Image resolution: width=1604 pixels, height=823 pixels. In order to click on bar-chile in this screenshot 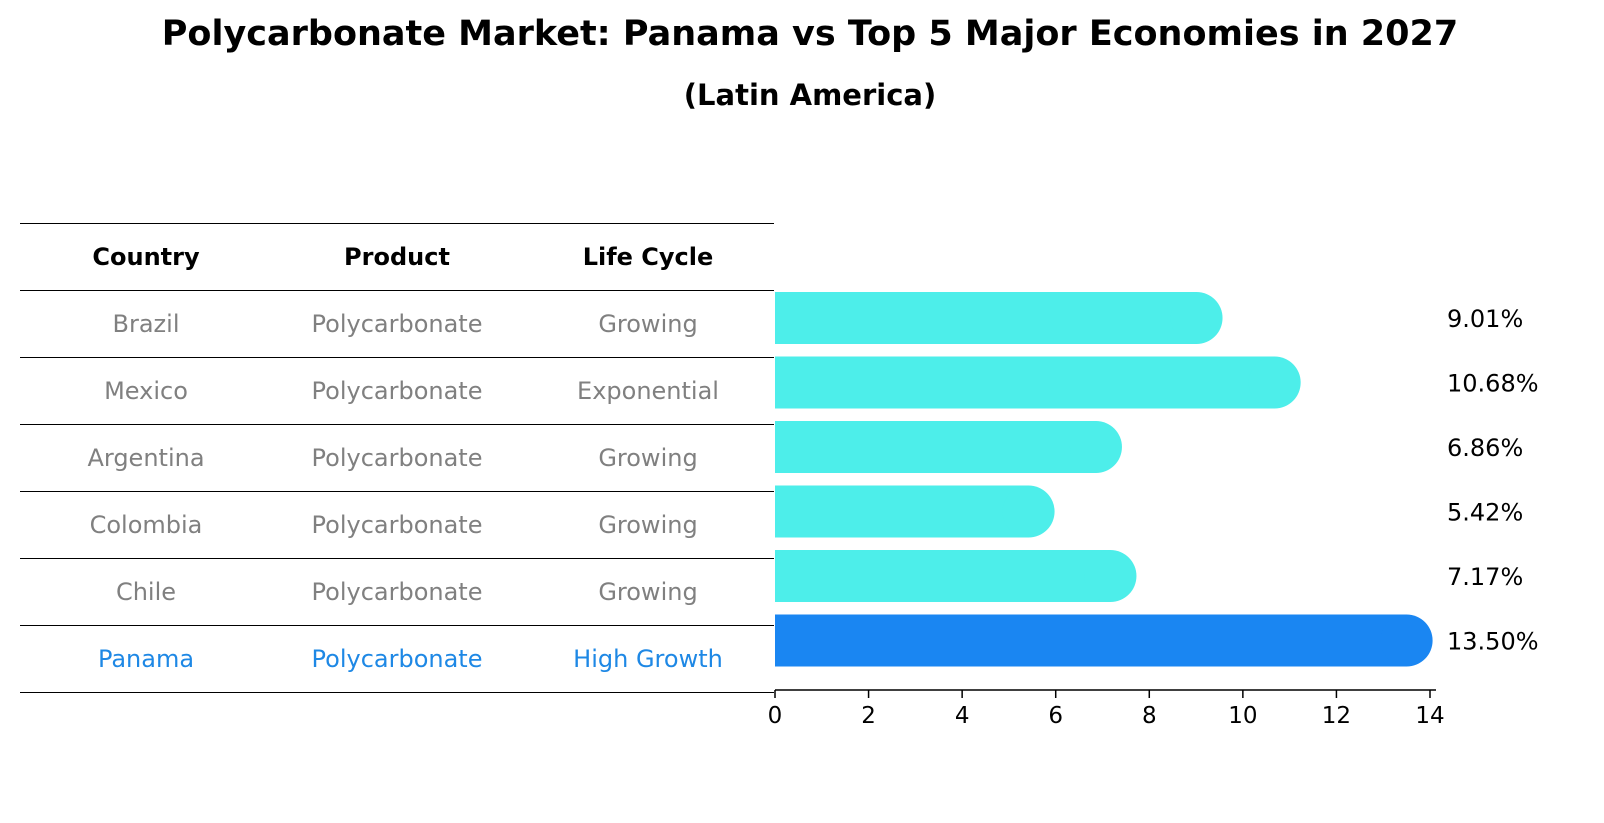, I will do `click(956, 576)`.